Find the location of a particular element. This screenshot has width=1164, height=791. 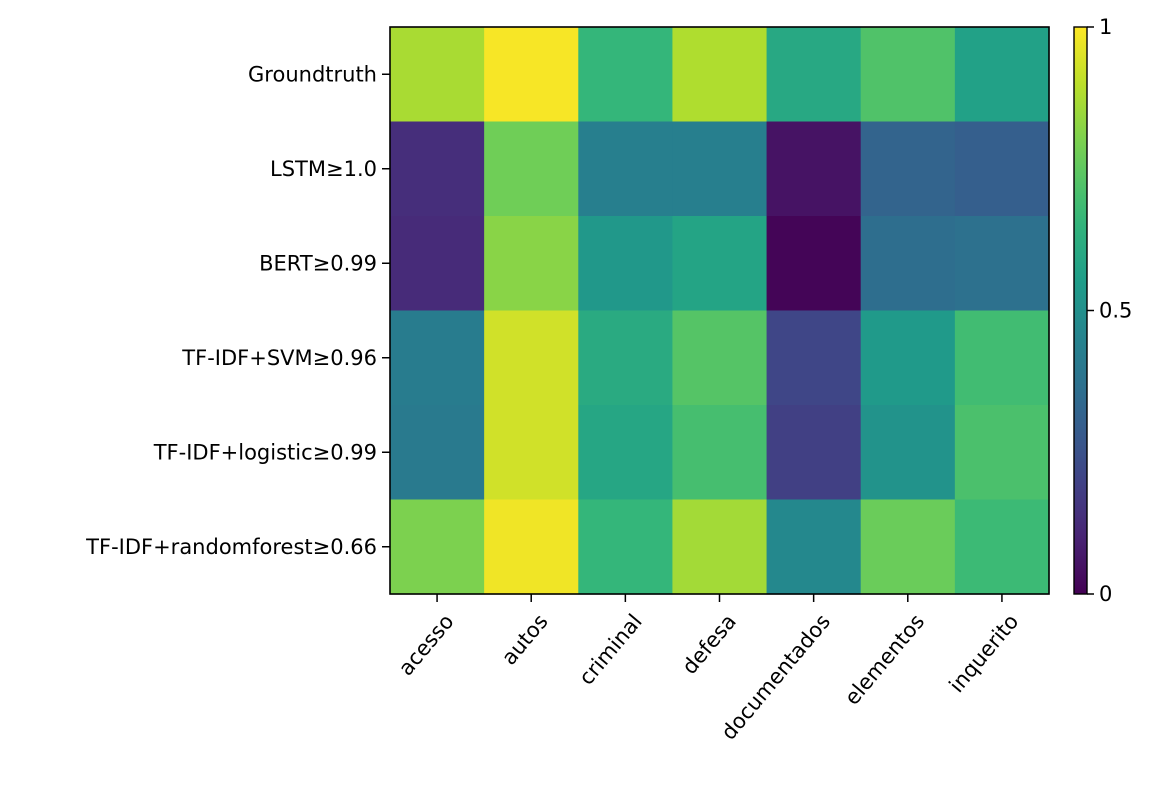

y-tick-label: TF-IDF+logistic≥0.99 is located at coordinates (265, 452).